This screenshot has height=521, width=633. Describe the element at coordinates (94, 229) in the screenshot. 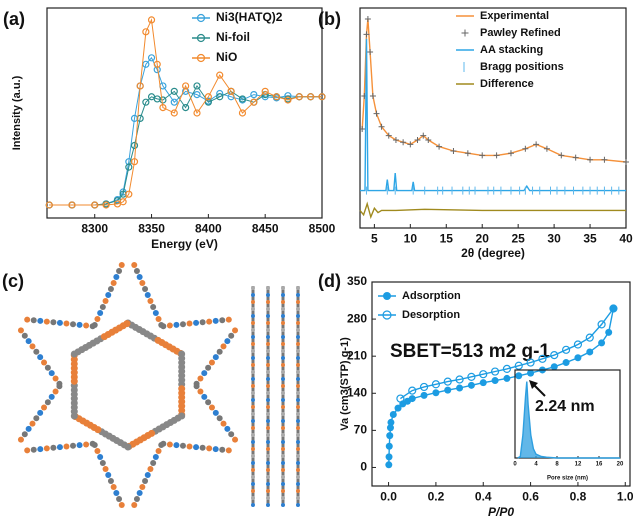

I see `x-tick-label: 8300` at that location.